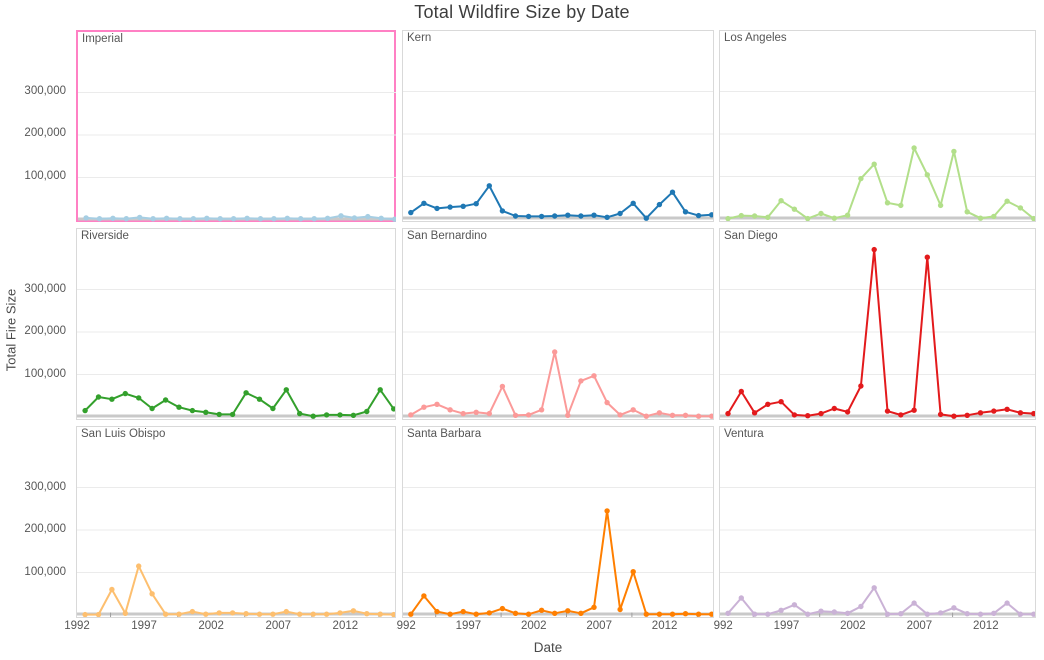 Image resolution: width=1044 pixels, height=660 pixels. What do you see at coordinates (558, 324) in the screenshot?
I see `facet-panel-san-bernardino: San Bernardino` at bounding box center [558, 324].